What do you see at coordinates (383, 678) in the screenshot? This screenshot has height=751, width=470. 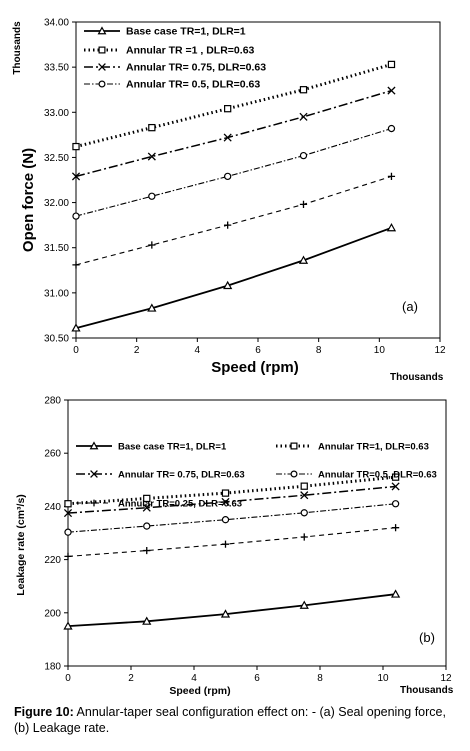 I see `chart1-x-tick-label: 10` at bounding box center [383, 678].